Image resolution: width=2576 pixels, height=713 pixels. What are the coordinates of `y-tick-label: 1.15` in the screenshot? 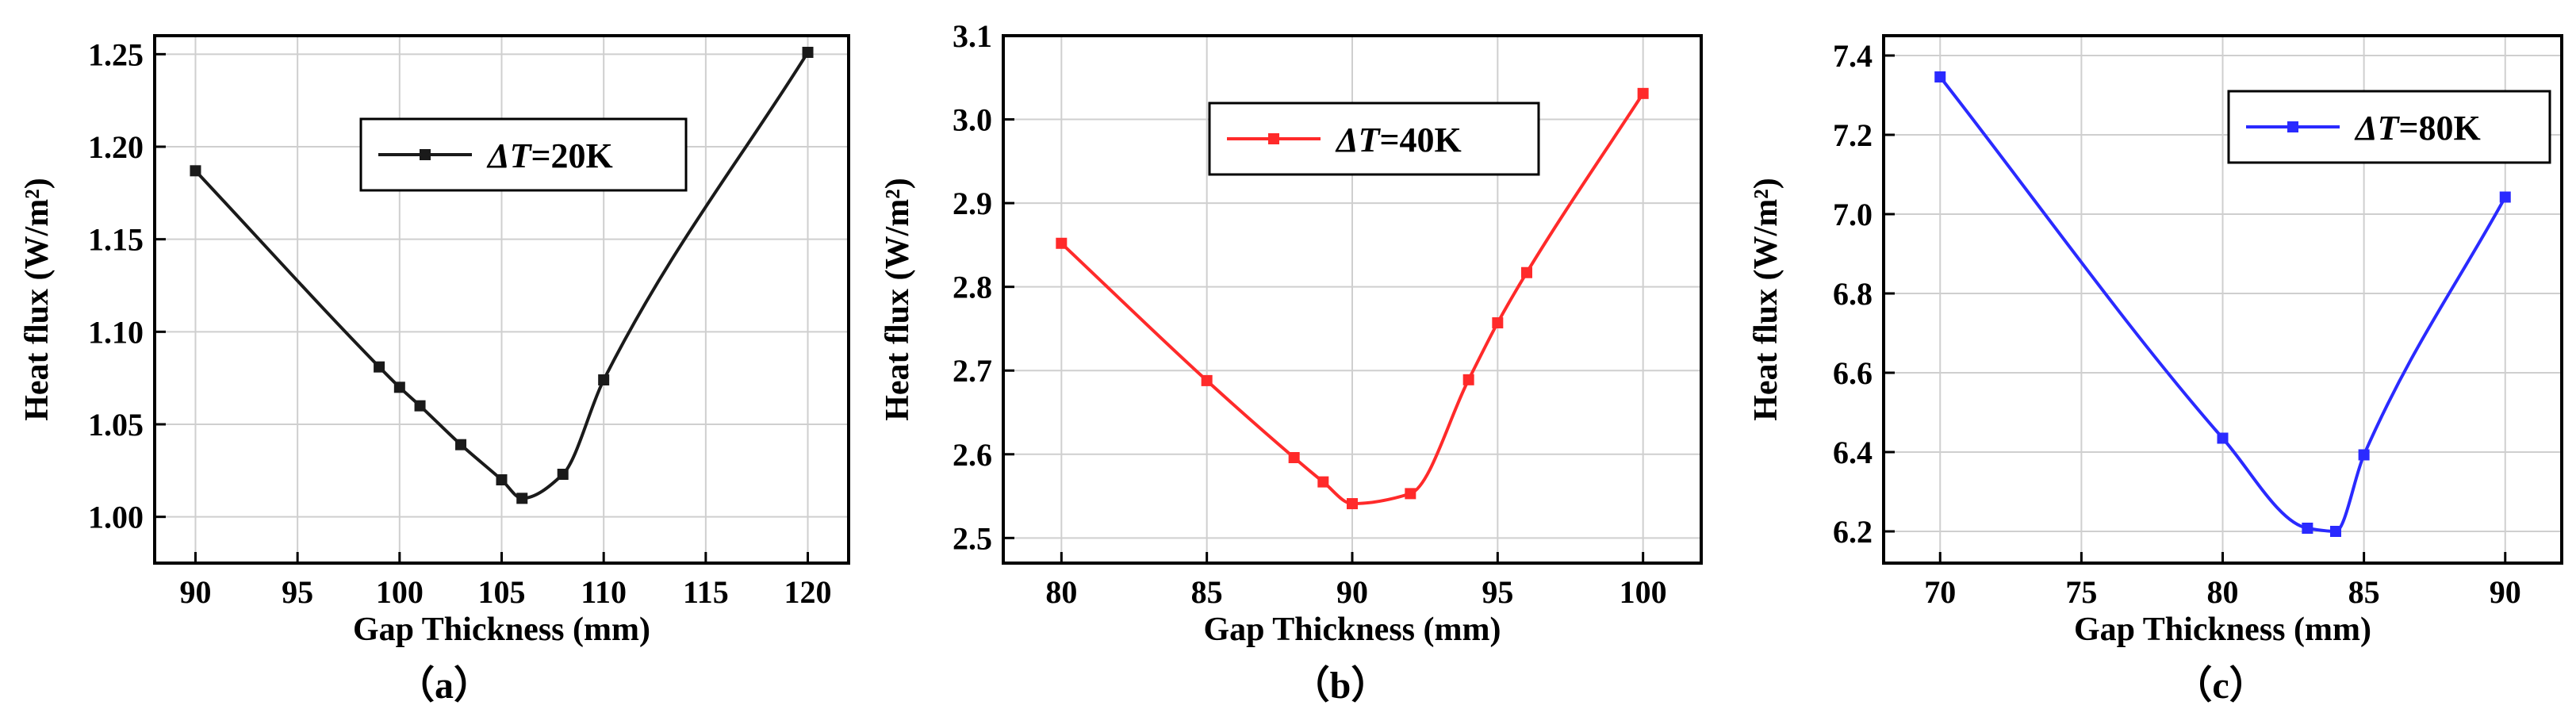 It's located at (116, 240).